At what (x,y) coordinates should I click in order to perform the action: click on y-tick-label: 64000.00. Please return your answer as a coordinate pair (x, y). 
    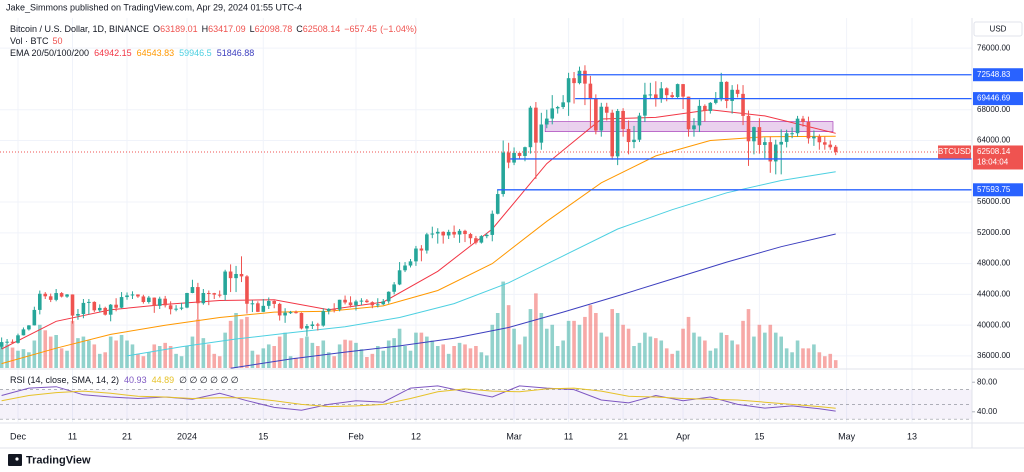
    Looking at the image, I should click on (994, 140).